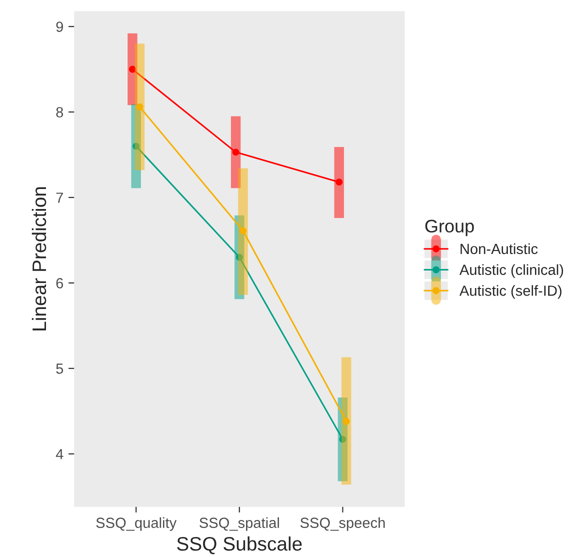  I want to click on y-tick-label: 7, so click(59, 197).